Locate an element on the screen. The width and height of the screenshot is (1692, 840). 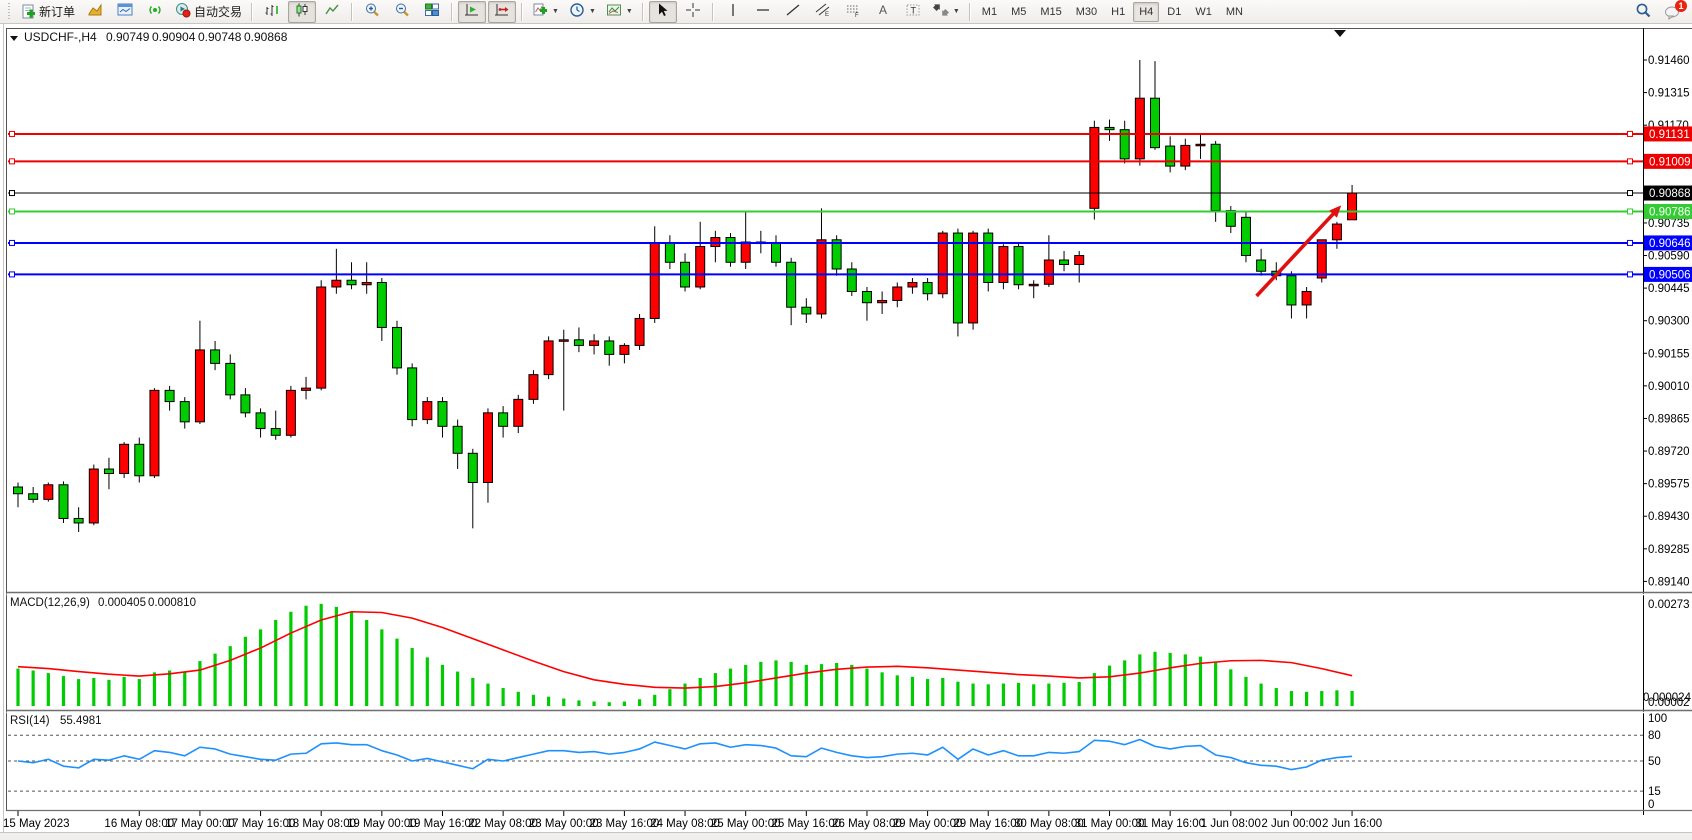
search-button is located at coordinates (1643, 12).